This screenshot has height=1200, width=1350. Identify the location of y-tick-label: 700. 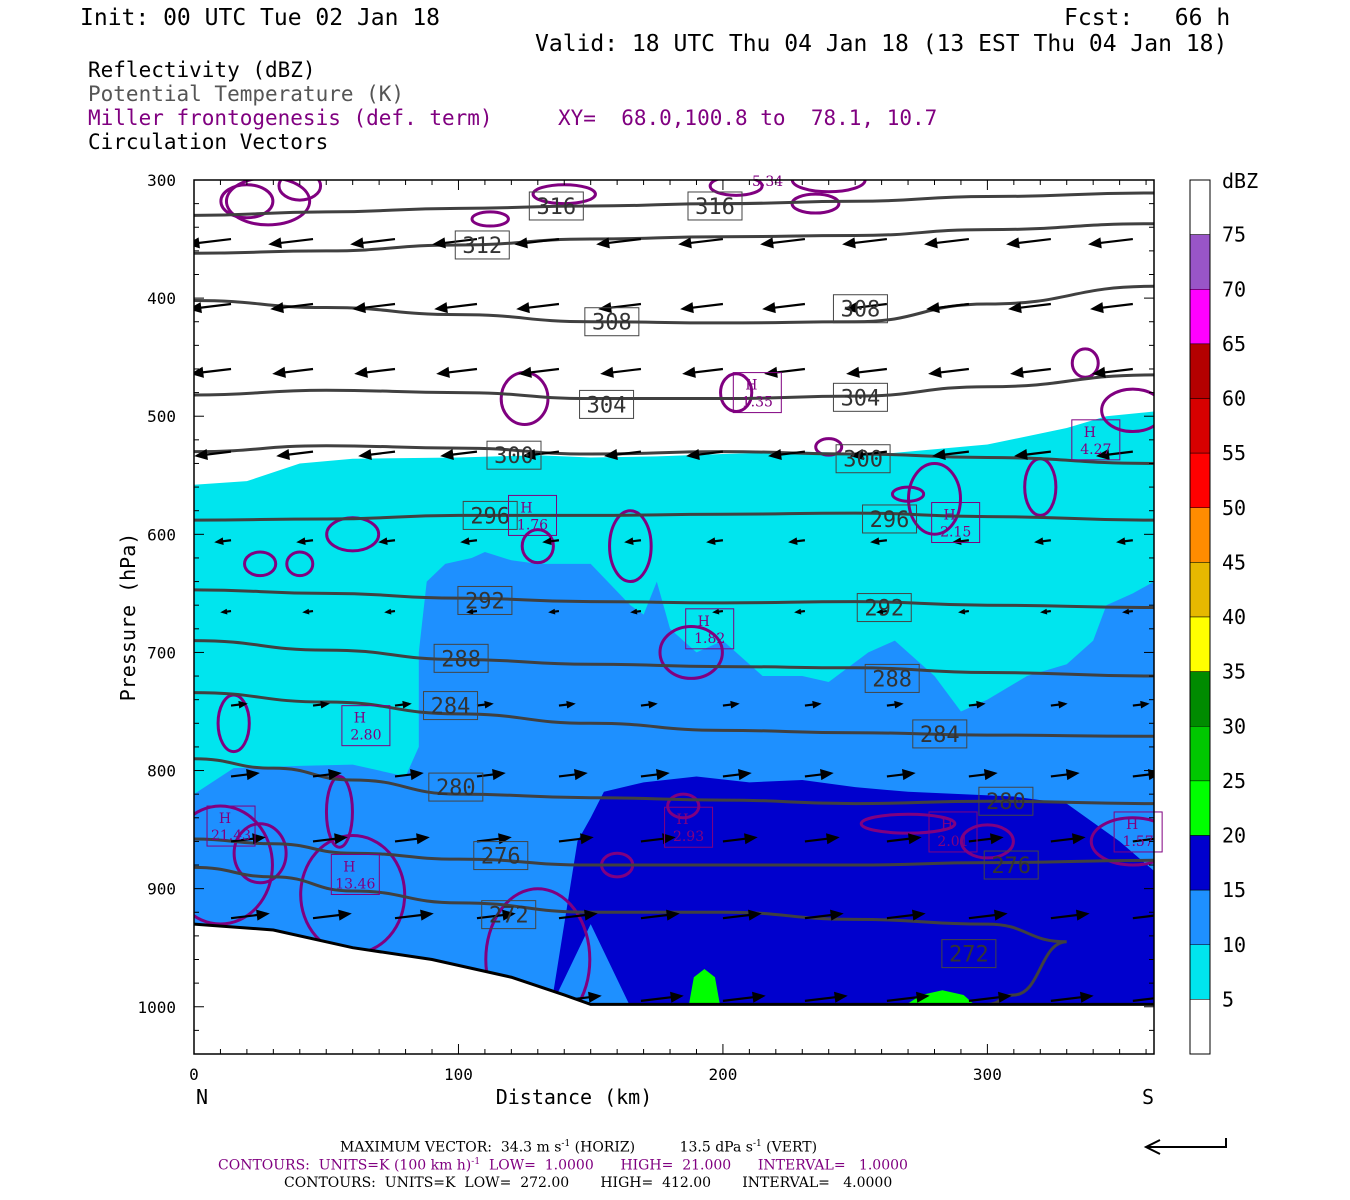
(161, 652).